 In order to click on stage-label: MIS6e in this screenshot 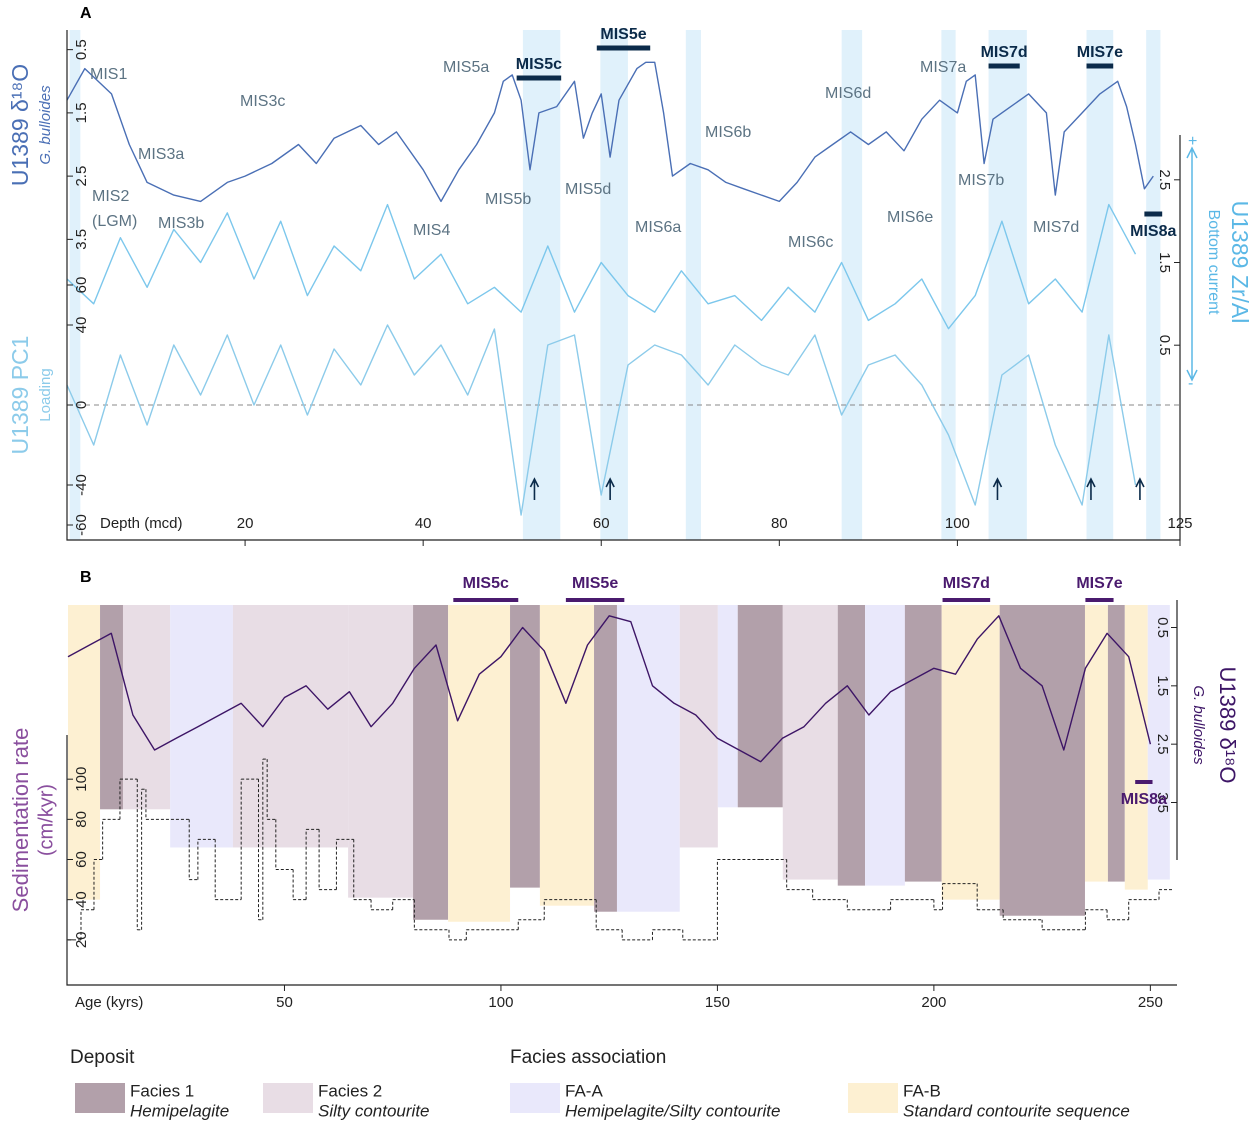, I will do `click(910, 217)`.